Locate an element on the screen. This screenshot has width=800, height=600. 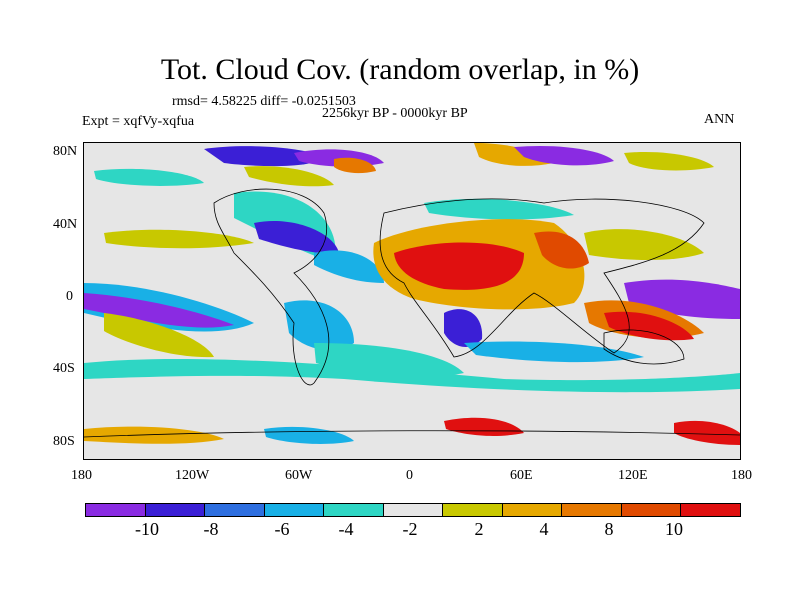
legend-label: 10 is located at coordinates (674, 529).